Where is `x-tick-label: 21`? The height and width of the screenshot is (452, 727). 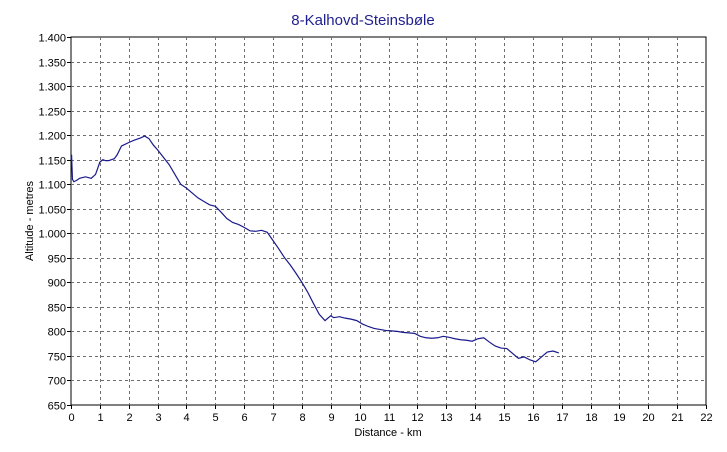
x-tick-label: 21 is located at coordinates (677, 418).